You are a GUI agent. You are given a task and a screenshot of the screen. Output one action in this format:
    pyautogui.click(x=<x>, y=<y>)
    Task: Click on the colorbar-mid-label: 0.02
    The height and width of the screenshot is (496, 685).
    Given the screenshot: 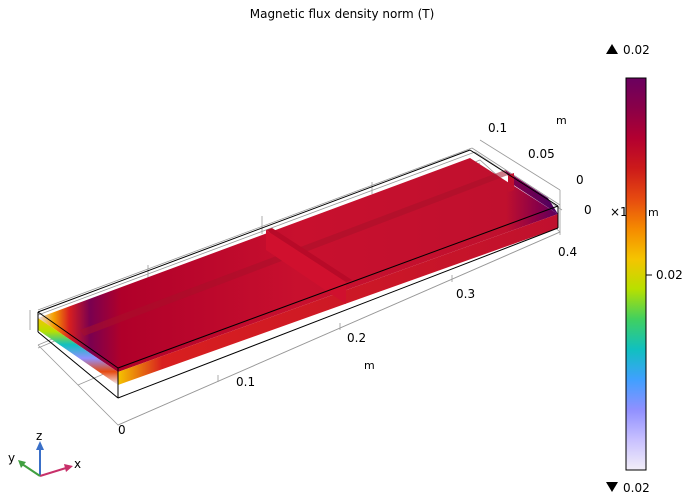 What is the action you would take?
    pyautogui.click(x=669, y=275)
    